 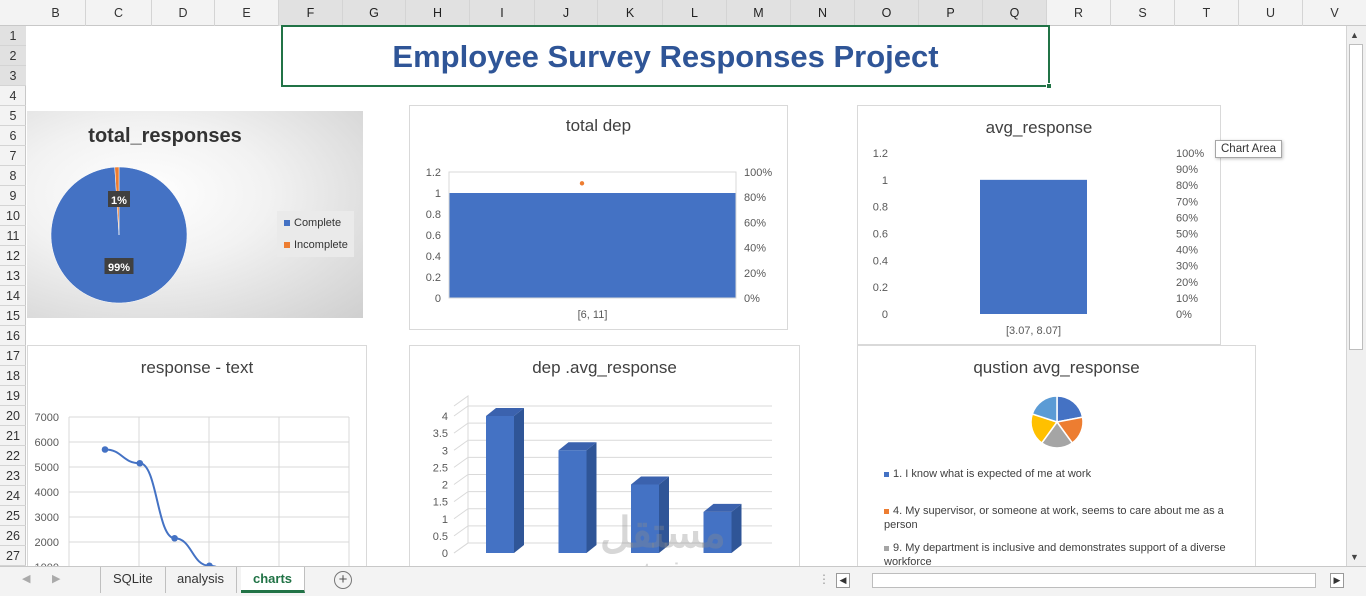 What do you see at coordinates (56, 579) in the screenshot?
I see `next-sheet-icon: ▶` at bounding box center [56, 579].